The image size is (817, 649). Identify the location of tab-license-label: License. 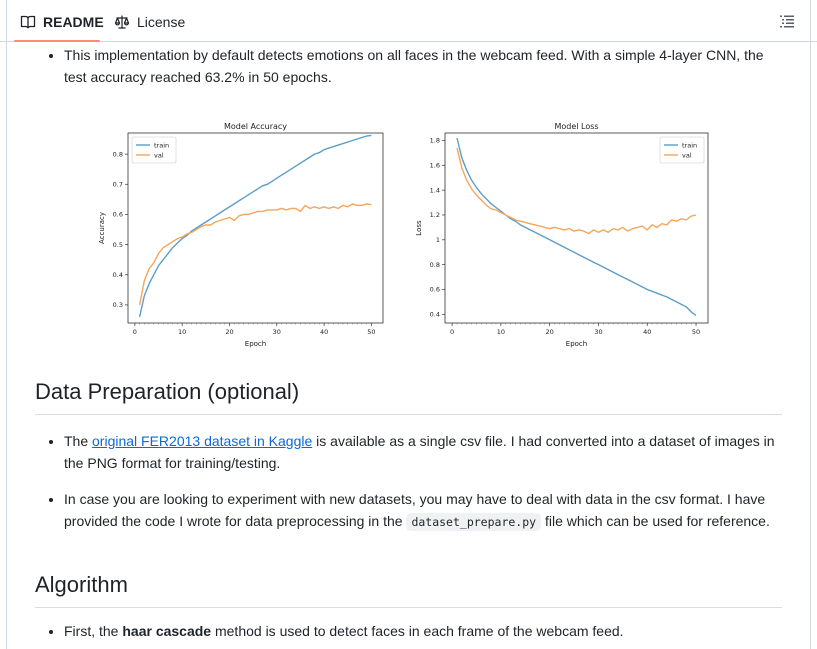
(161, 22).